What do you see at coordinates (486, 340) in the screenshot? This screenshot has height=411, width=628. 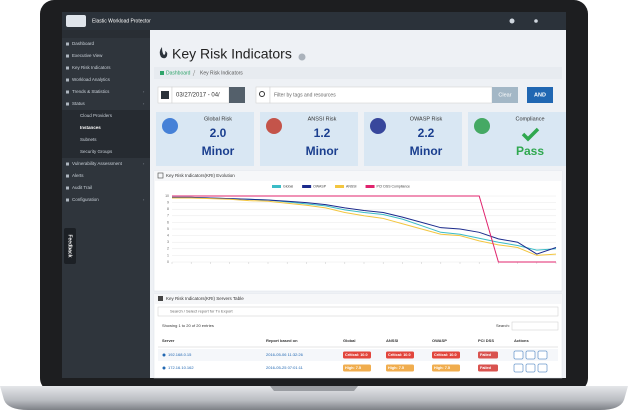 I see `column-header: PCI DSS` at bounding box center [486, 340].